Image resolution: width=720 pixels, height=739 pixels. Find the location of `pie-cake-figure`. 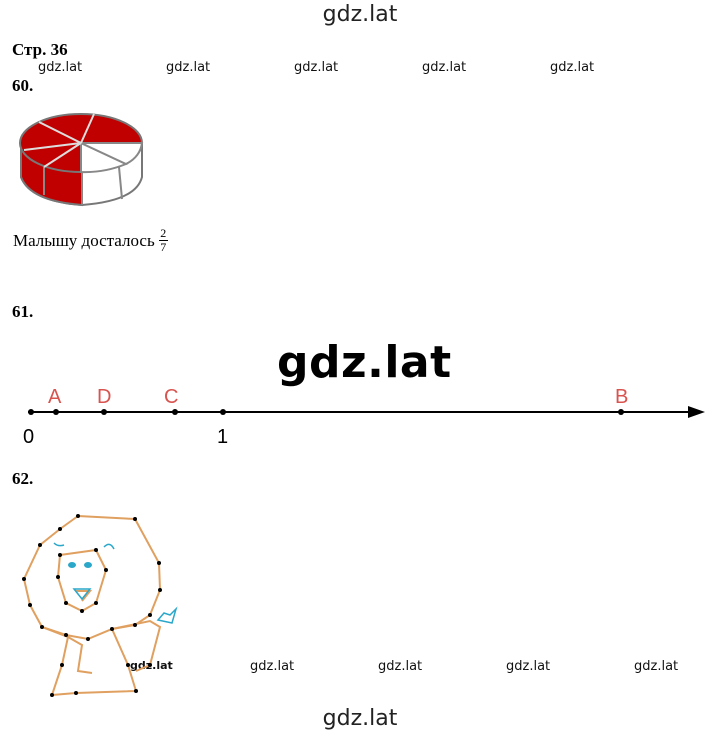

pie-cake-figure is located at coordinates (81, 160).